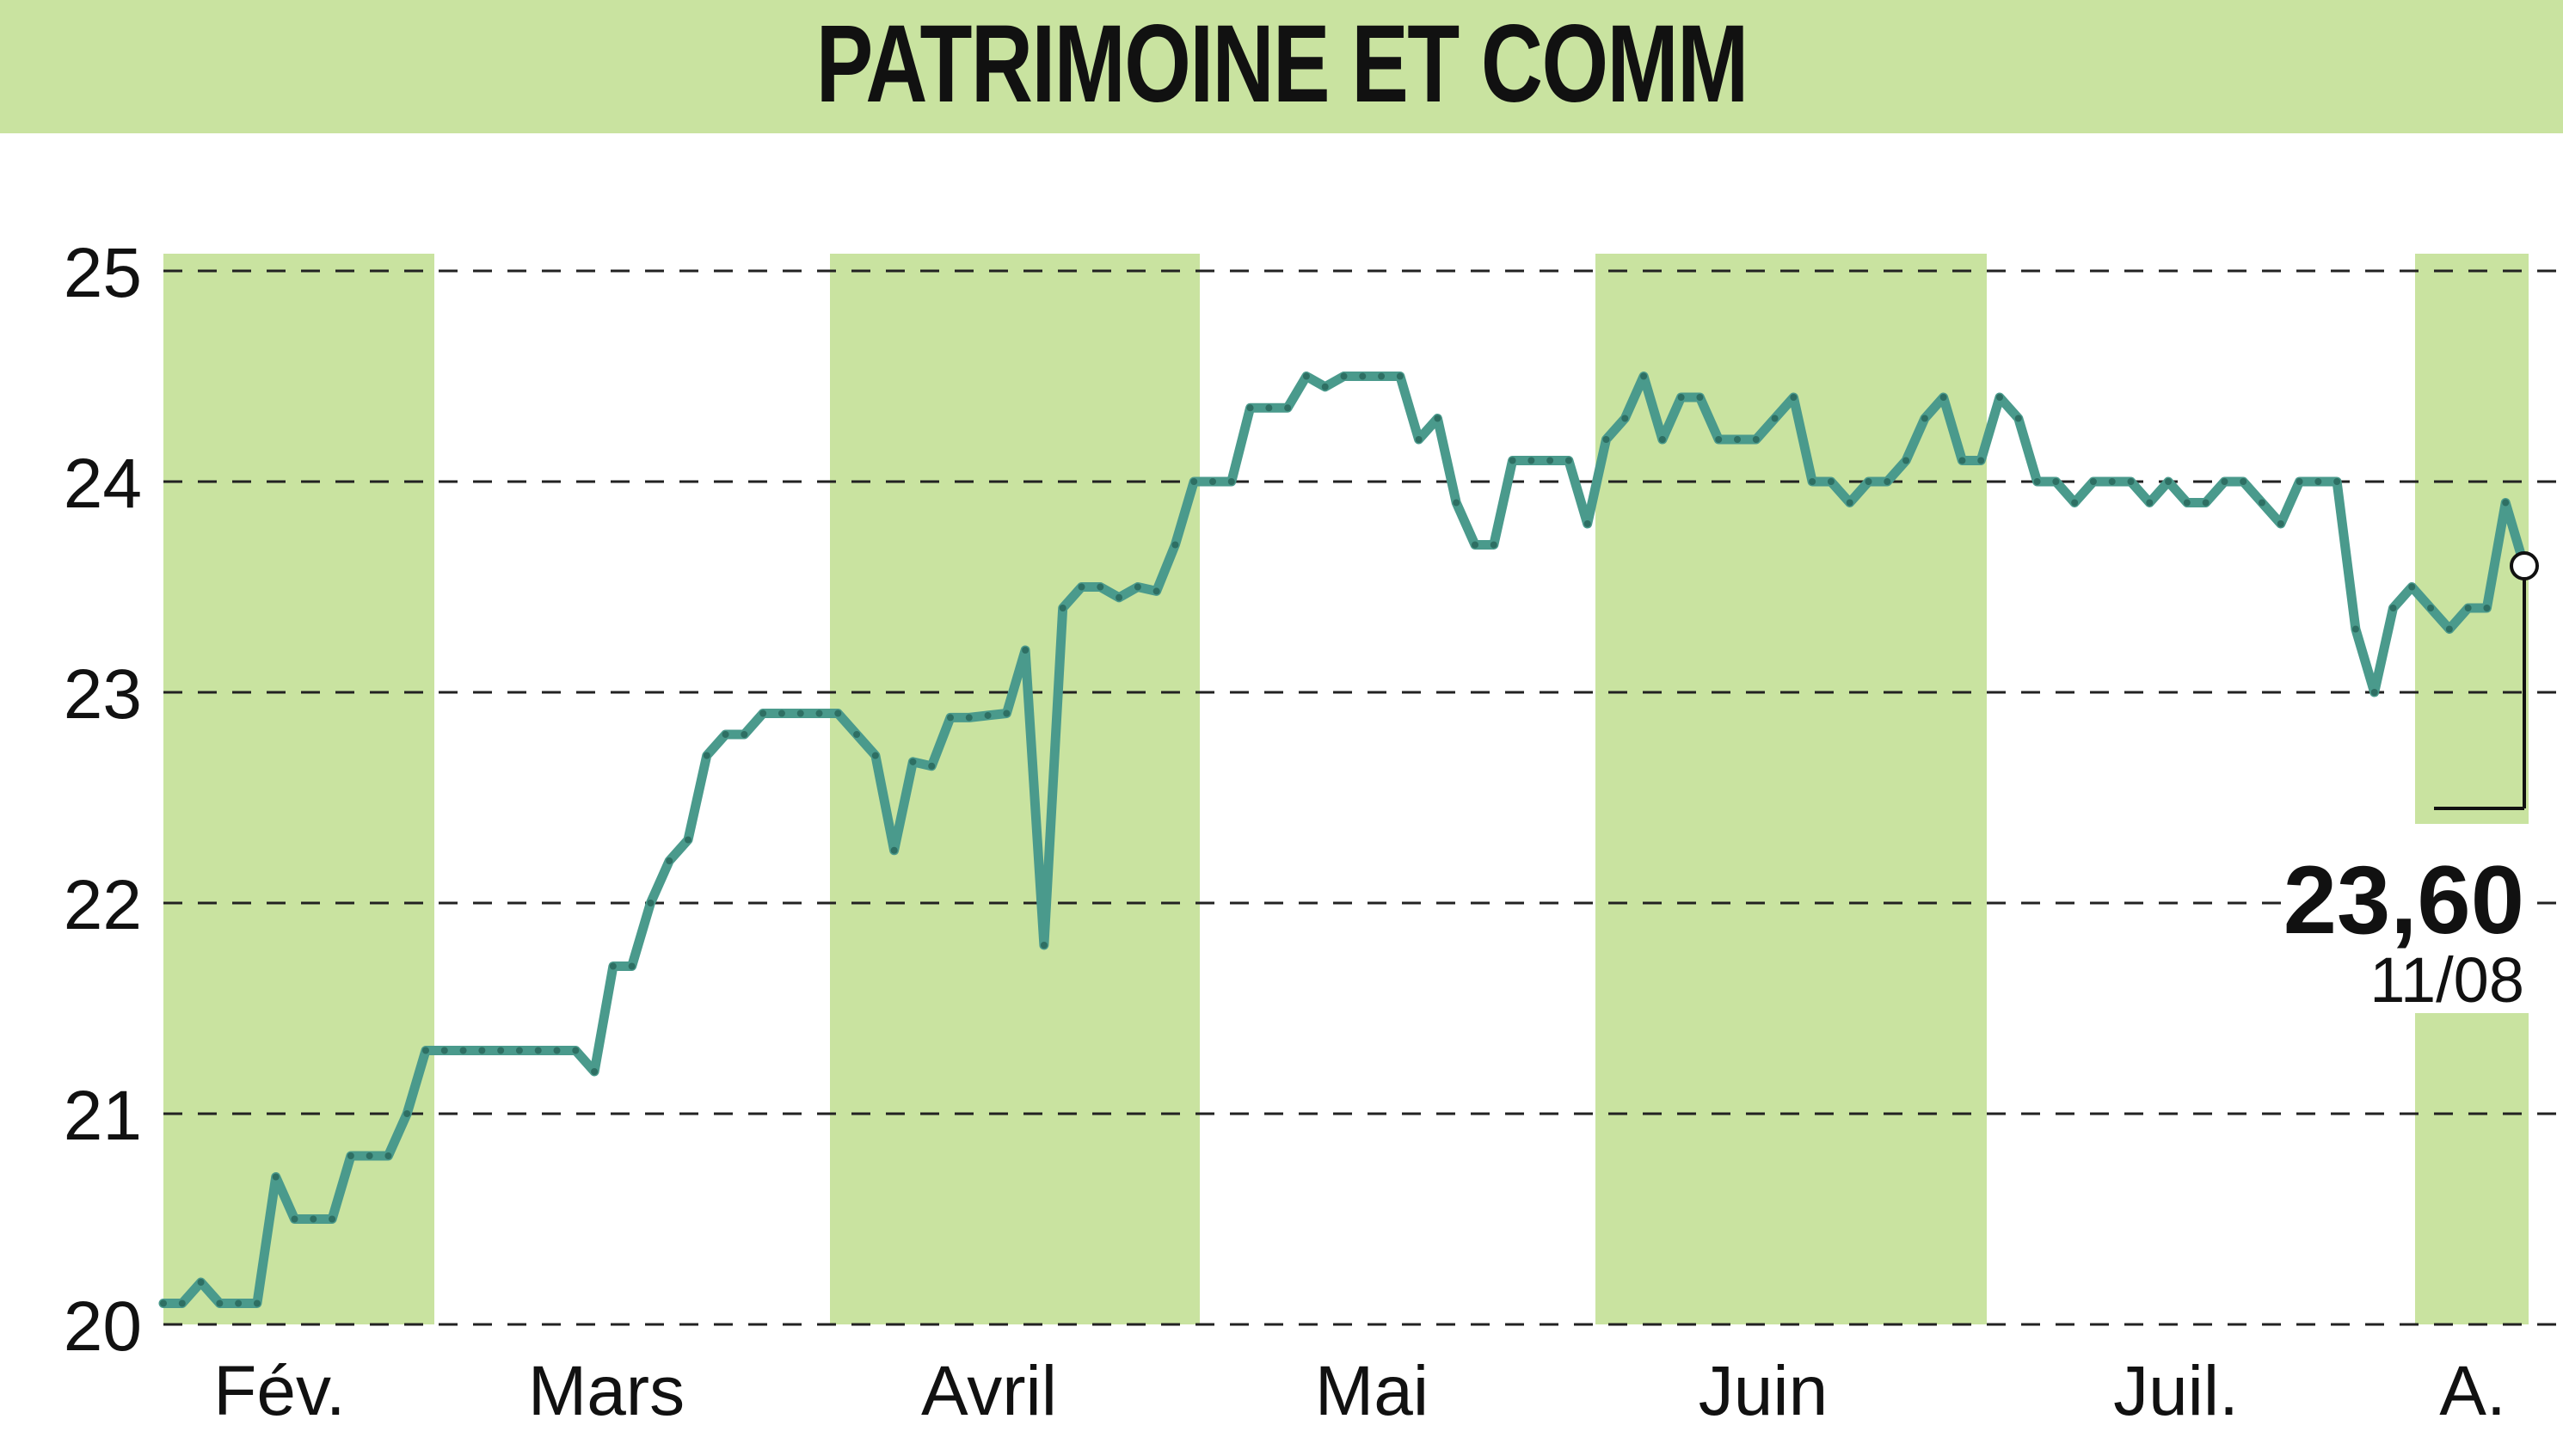  I want to click on last-value-box, so click(2406, 919).